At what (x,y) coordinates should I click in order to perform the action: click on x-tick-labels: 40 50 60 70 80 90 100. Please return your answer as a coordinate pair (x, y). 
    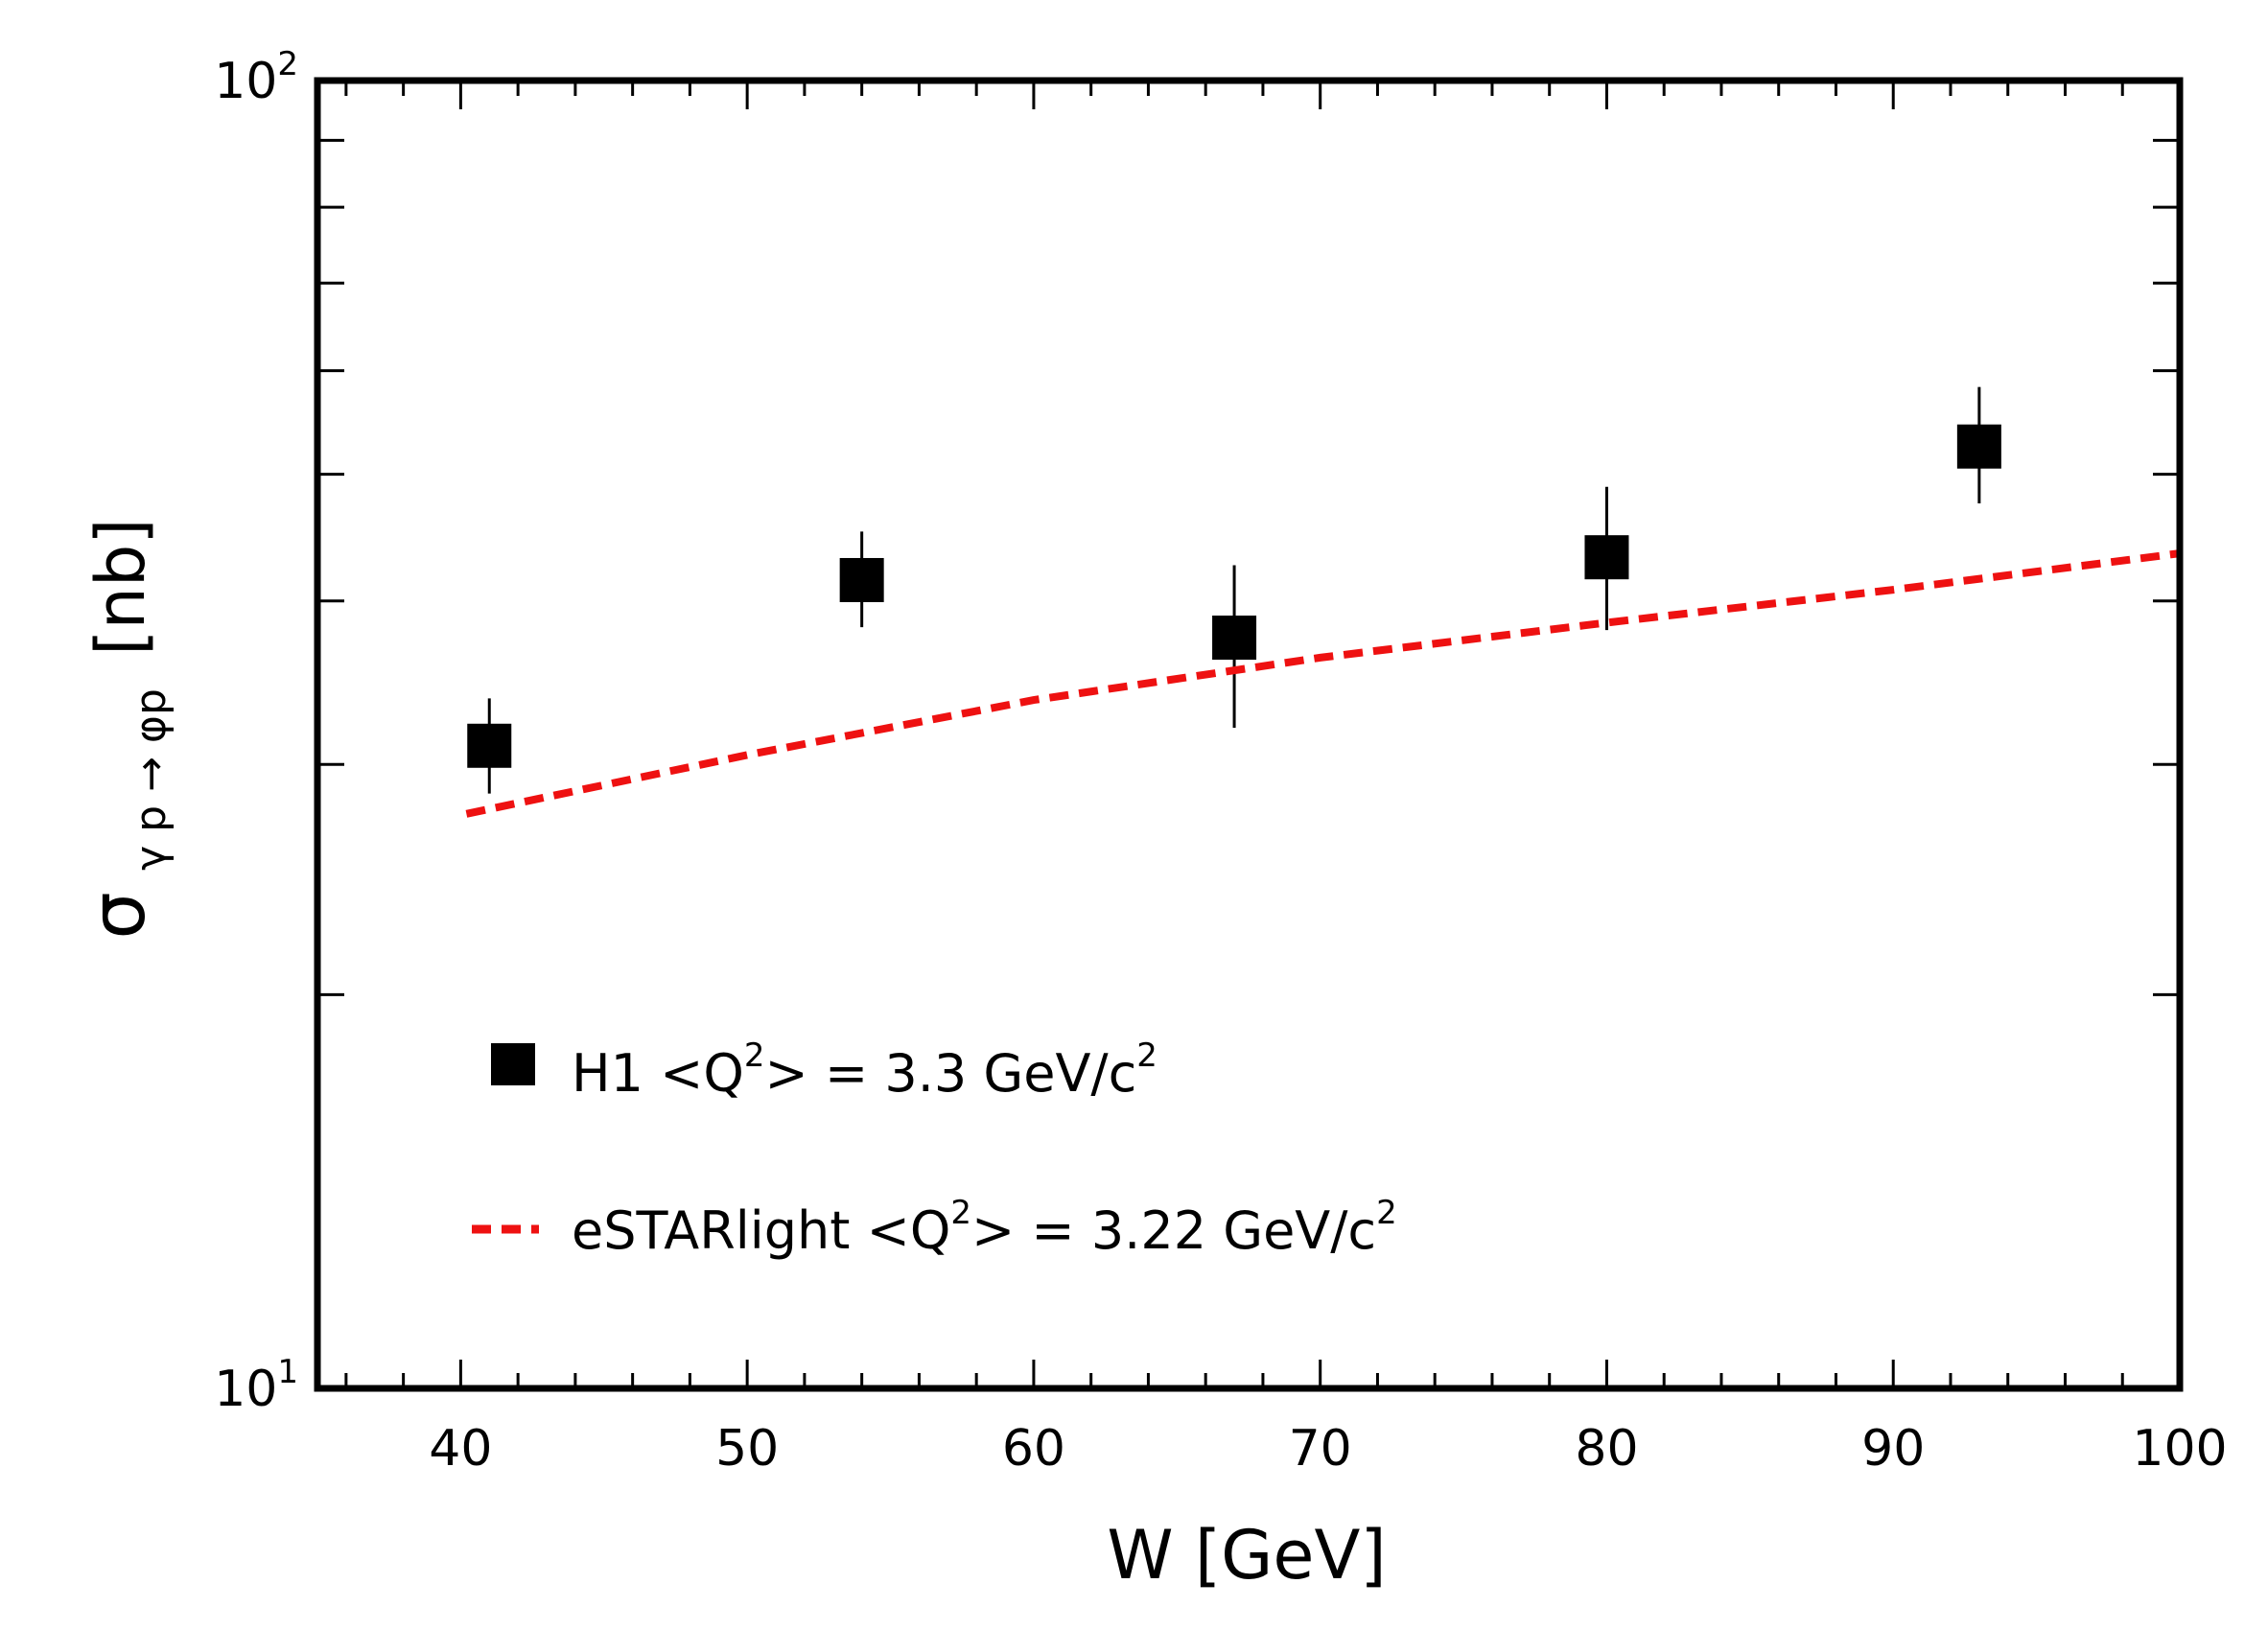
    Looking at the image, I should click on (1328, 1449).